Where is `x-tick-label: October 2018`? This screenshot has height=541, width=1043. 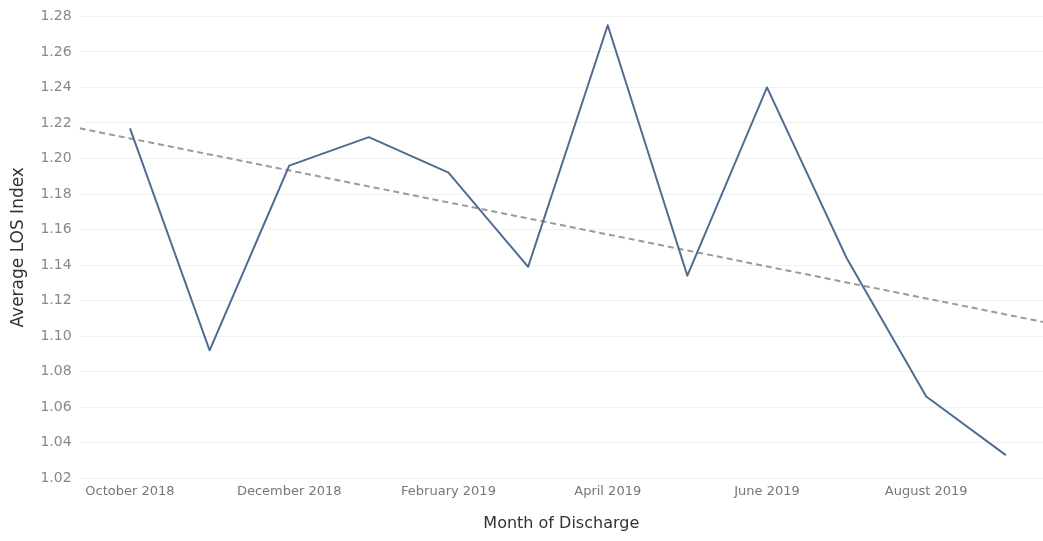 x-tick-label: October 2018 is located at coordinates (130, 491).